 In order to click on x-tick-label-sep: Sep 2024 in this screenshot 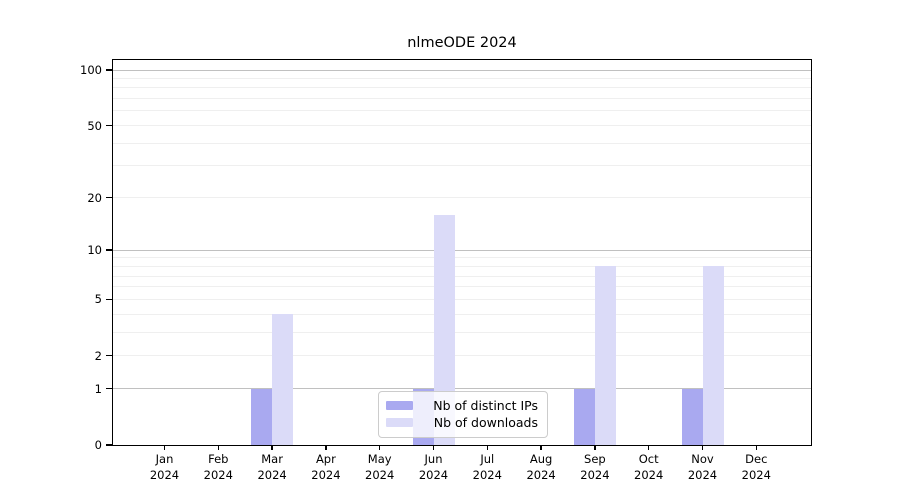, I will do `click(595, 467)`.